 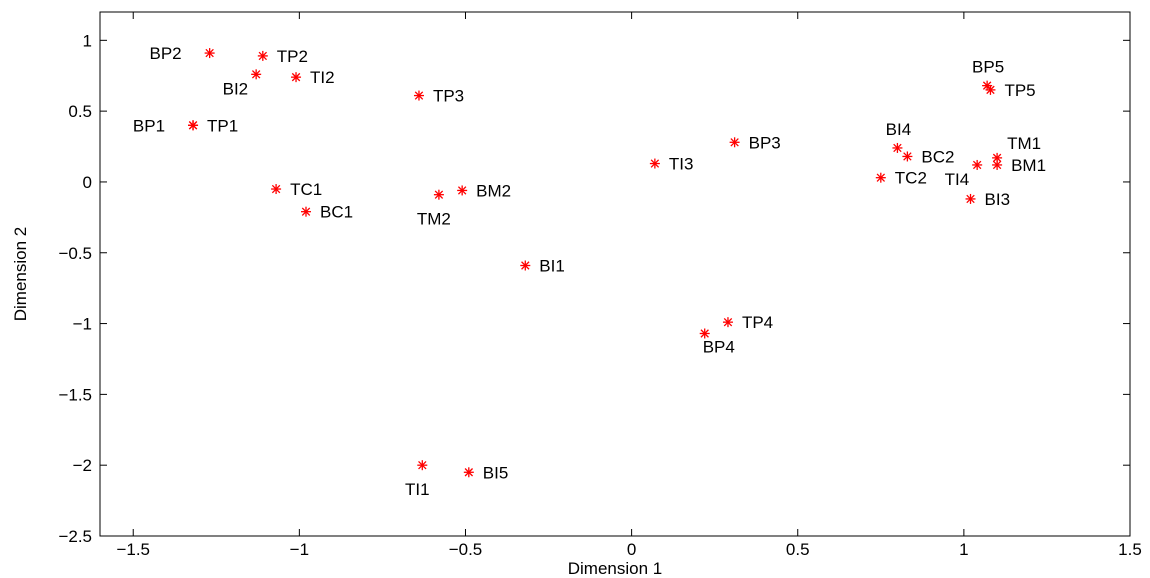 What do you see at coordinates (306, 211) in the screenshot?
I see `data-point-bc1` at bounding box center [306, 211].